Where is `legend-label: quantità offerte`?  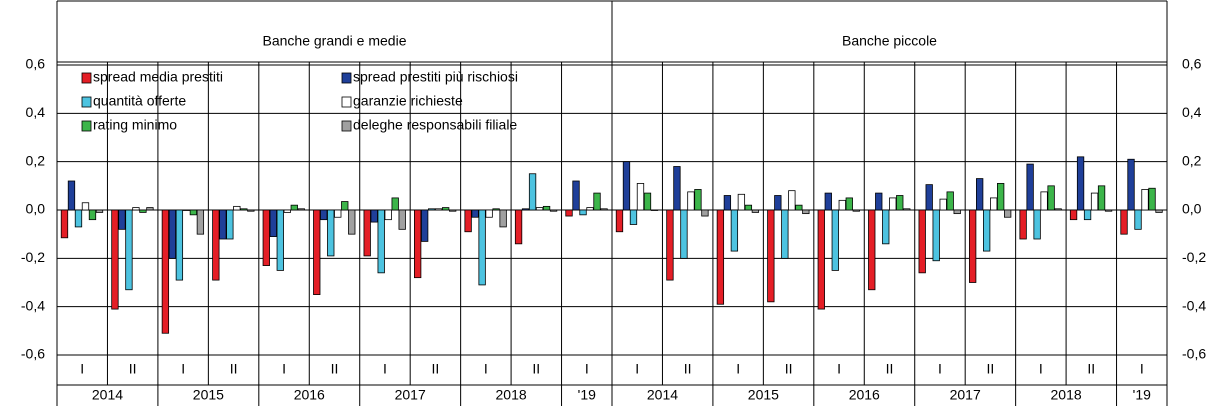
legend-label: quantità offerte is located at coordinates (139, 101).